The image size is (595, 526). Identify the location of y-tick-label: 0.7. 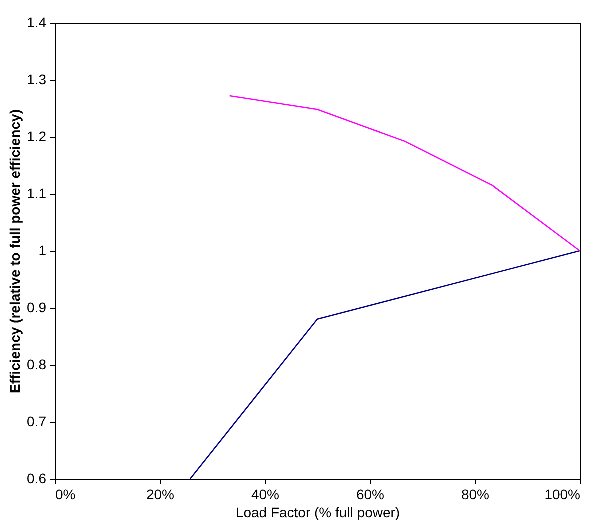
(37, 422).